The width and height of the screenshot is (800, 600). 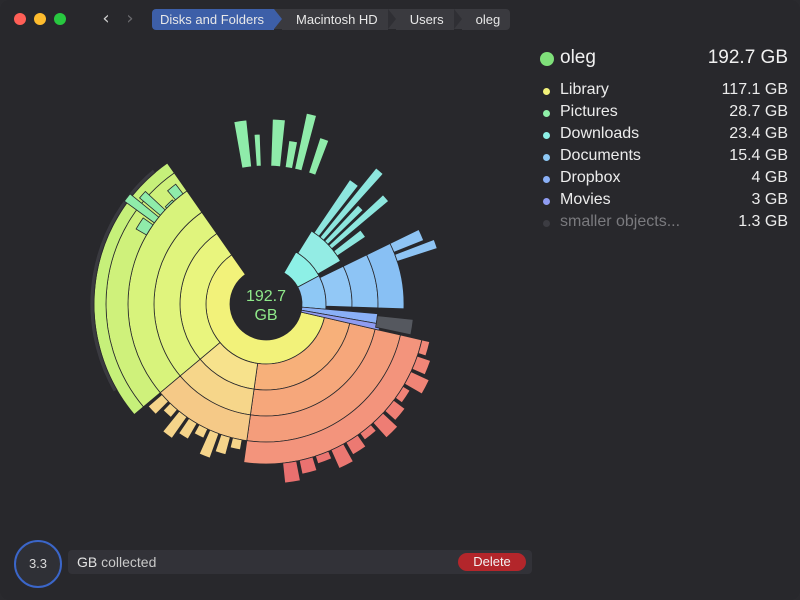 I want to click on collected-text: collected, so click(x=129, y=562).